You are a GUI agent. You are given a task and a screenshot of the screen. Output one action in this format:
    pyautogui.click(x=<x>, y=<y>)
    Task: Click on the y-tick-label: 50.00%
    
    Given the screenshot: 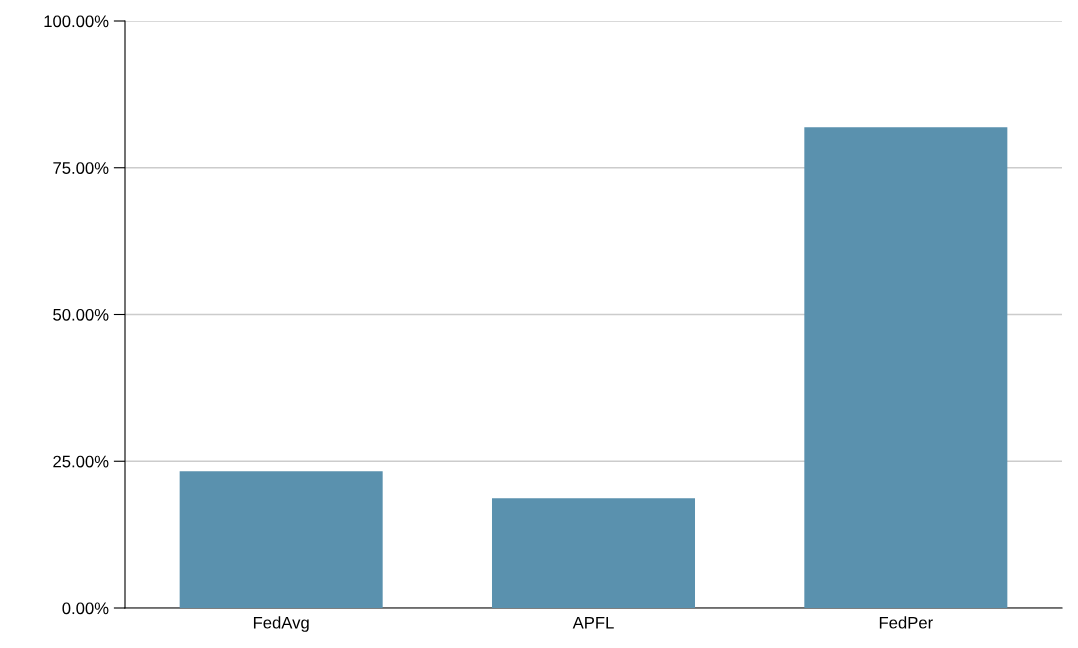 What is the action you would take?
    pyautogui.click(x=81, y=314)
    